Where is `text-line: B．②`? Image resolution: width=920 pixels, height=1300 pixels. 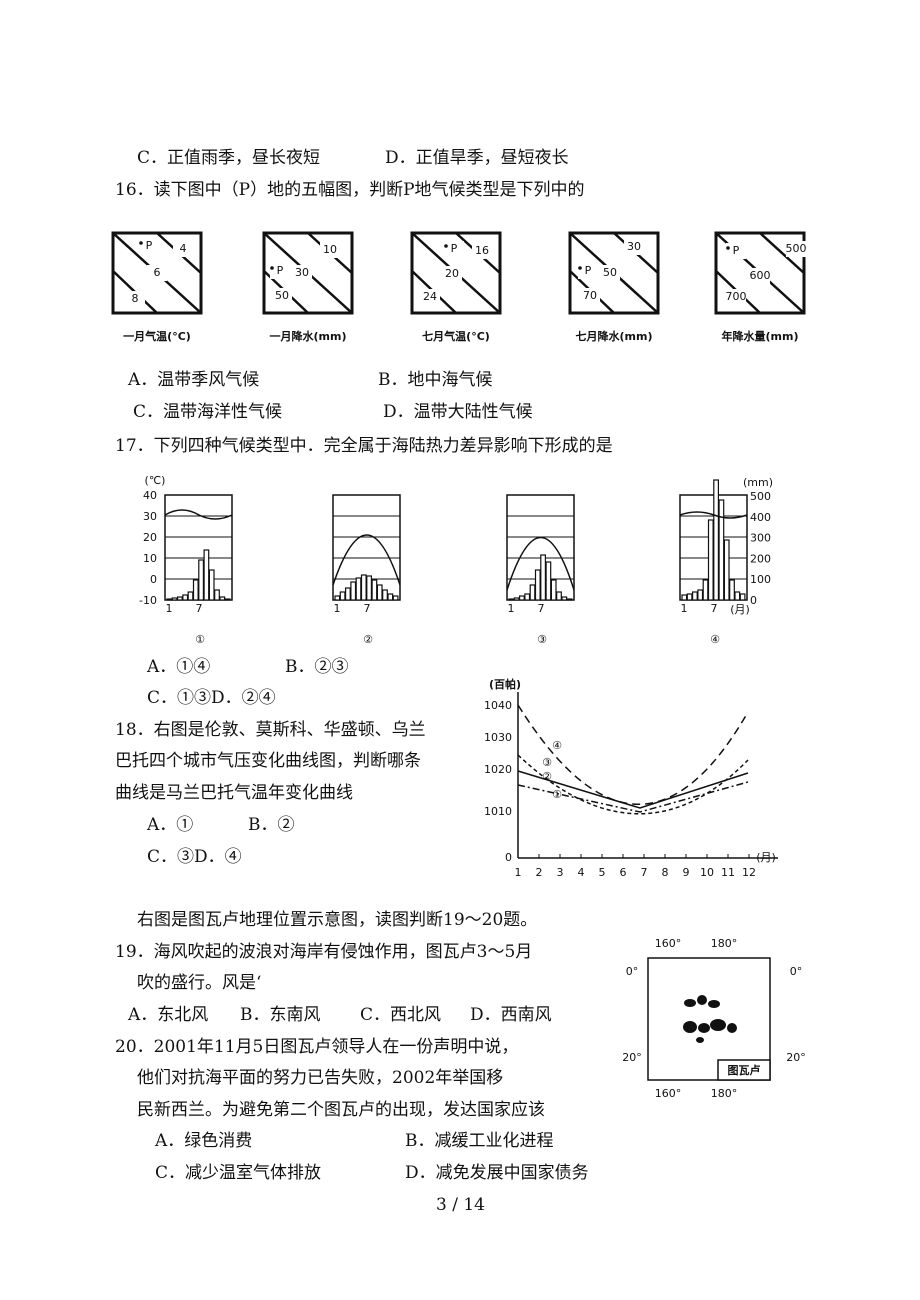 text-line: B．② is located at coordinates (271, 825).